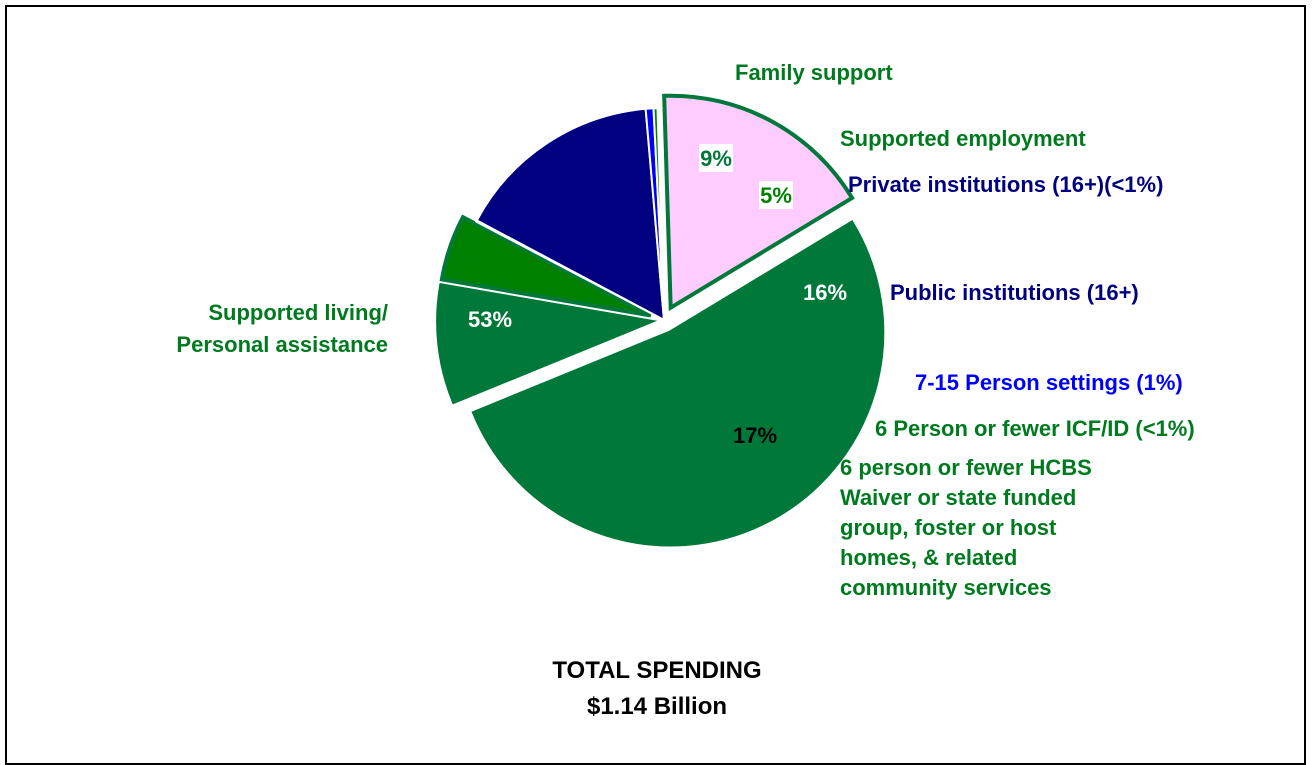  What do you see at coordinates (825, 292) in the screenshot?
I see `slice-value-label-1: 16%` at bounding box center [825, 292].